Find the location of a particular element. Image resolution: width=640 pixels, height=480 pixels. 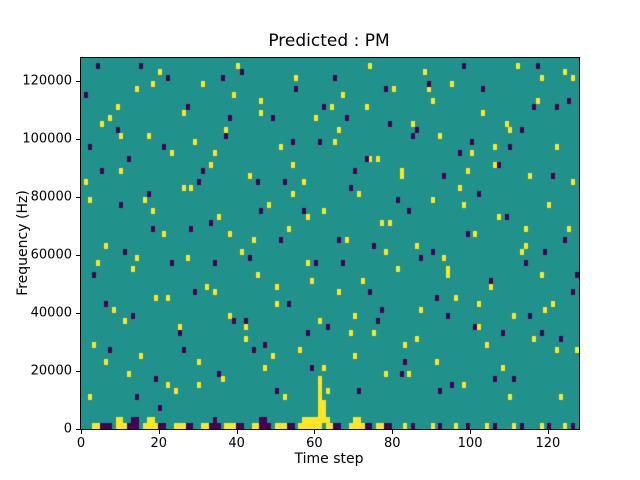

y-tick-label: 120000 is located at coordinates (47, 81).